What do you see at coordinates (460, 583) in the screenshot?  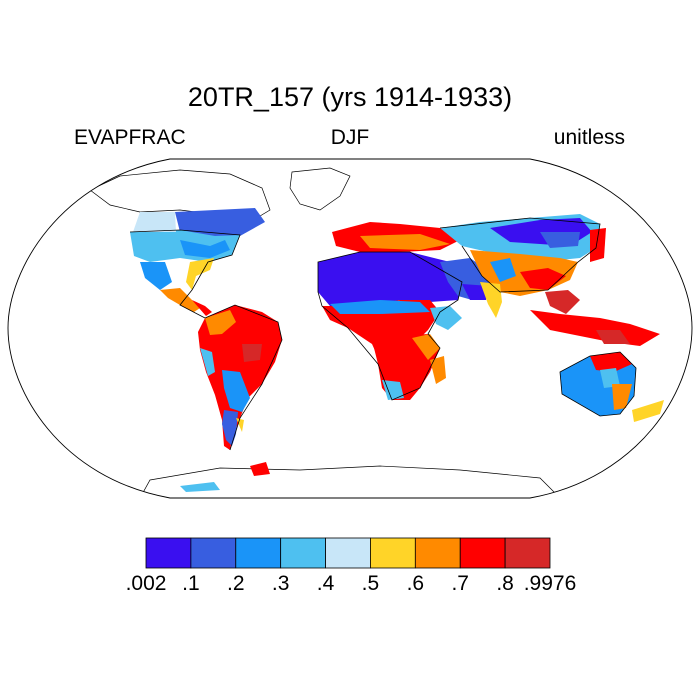 I see `legend-tick-label: .7` at bounding box center [460, 583].